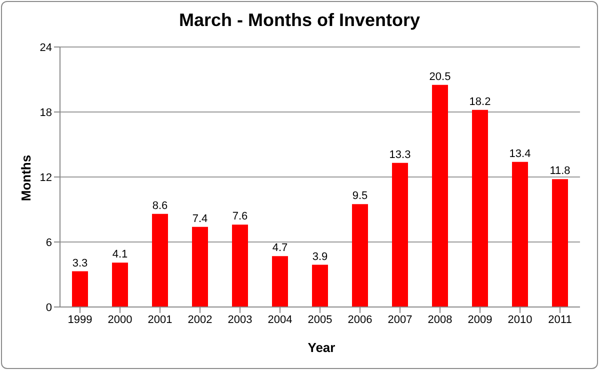  I want to click on y-tick-label: 0, so click(49, 308).